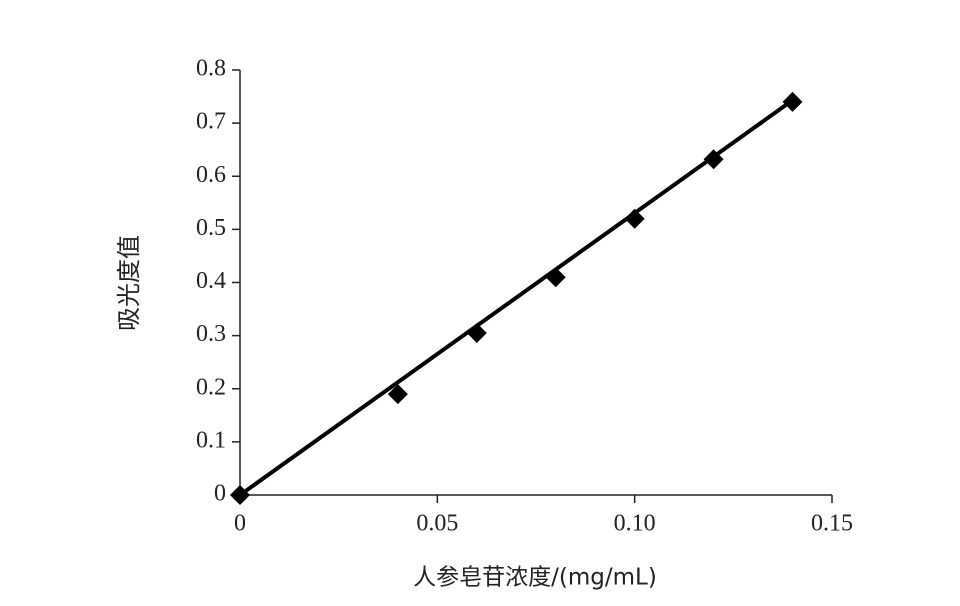  What do you see at coordinates (211, 228) in the screenshot?
I see `y-tick-label: 0.5` at bounding box center [211, 228].